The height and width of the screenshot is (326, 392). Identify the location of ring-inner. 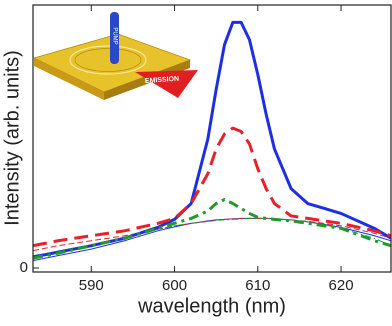
(108, 60).